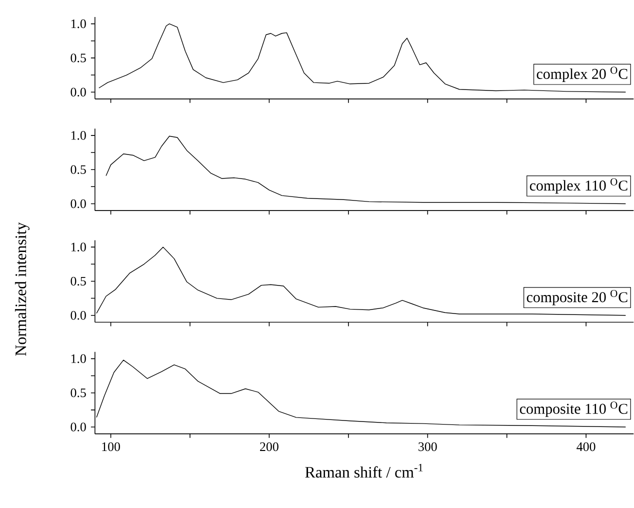 The image size is (634, 508). Describe the element at coordinates (586, 447) in the screenshot. I see `x-tick-label: 400` at that location.